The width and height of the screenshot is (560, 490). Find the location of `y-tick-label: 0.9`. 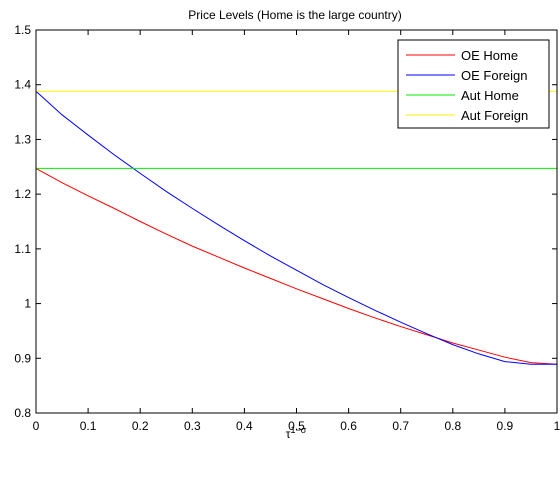

y-tick-label: 0.9 is located at coordinates (22, 358).